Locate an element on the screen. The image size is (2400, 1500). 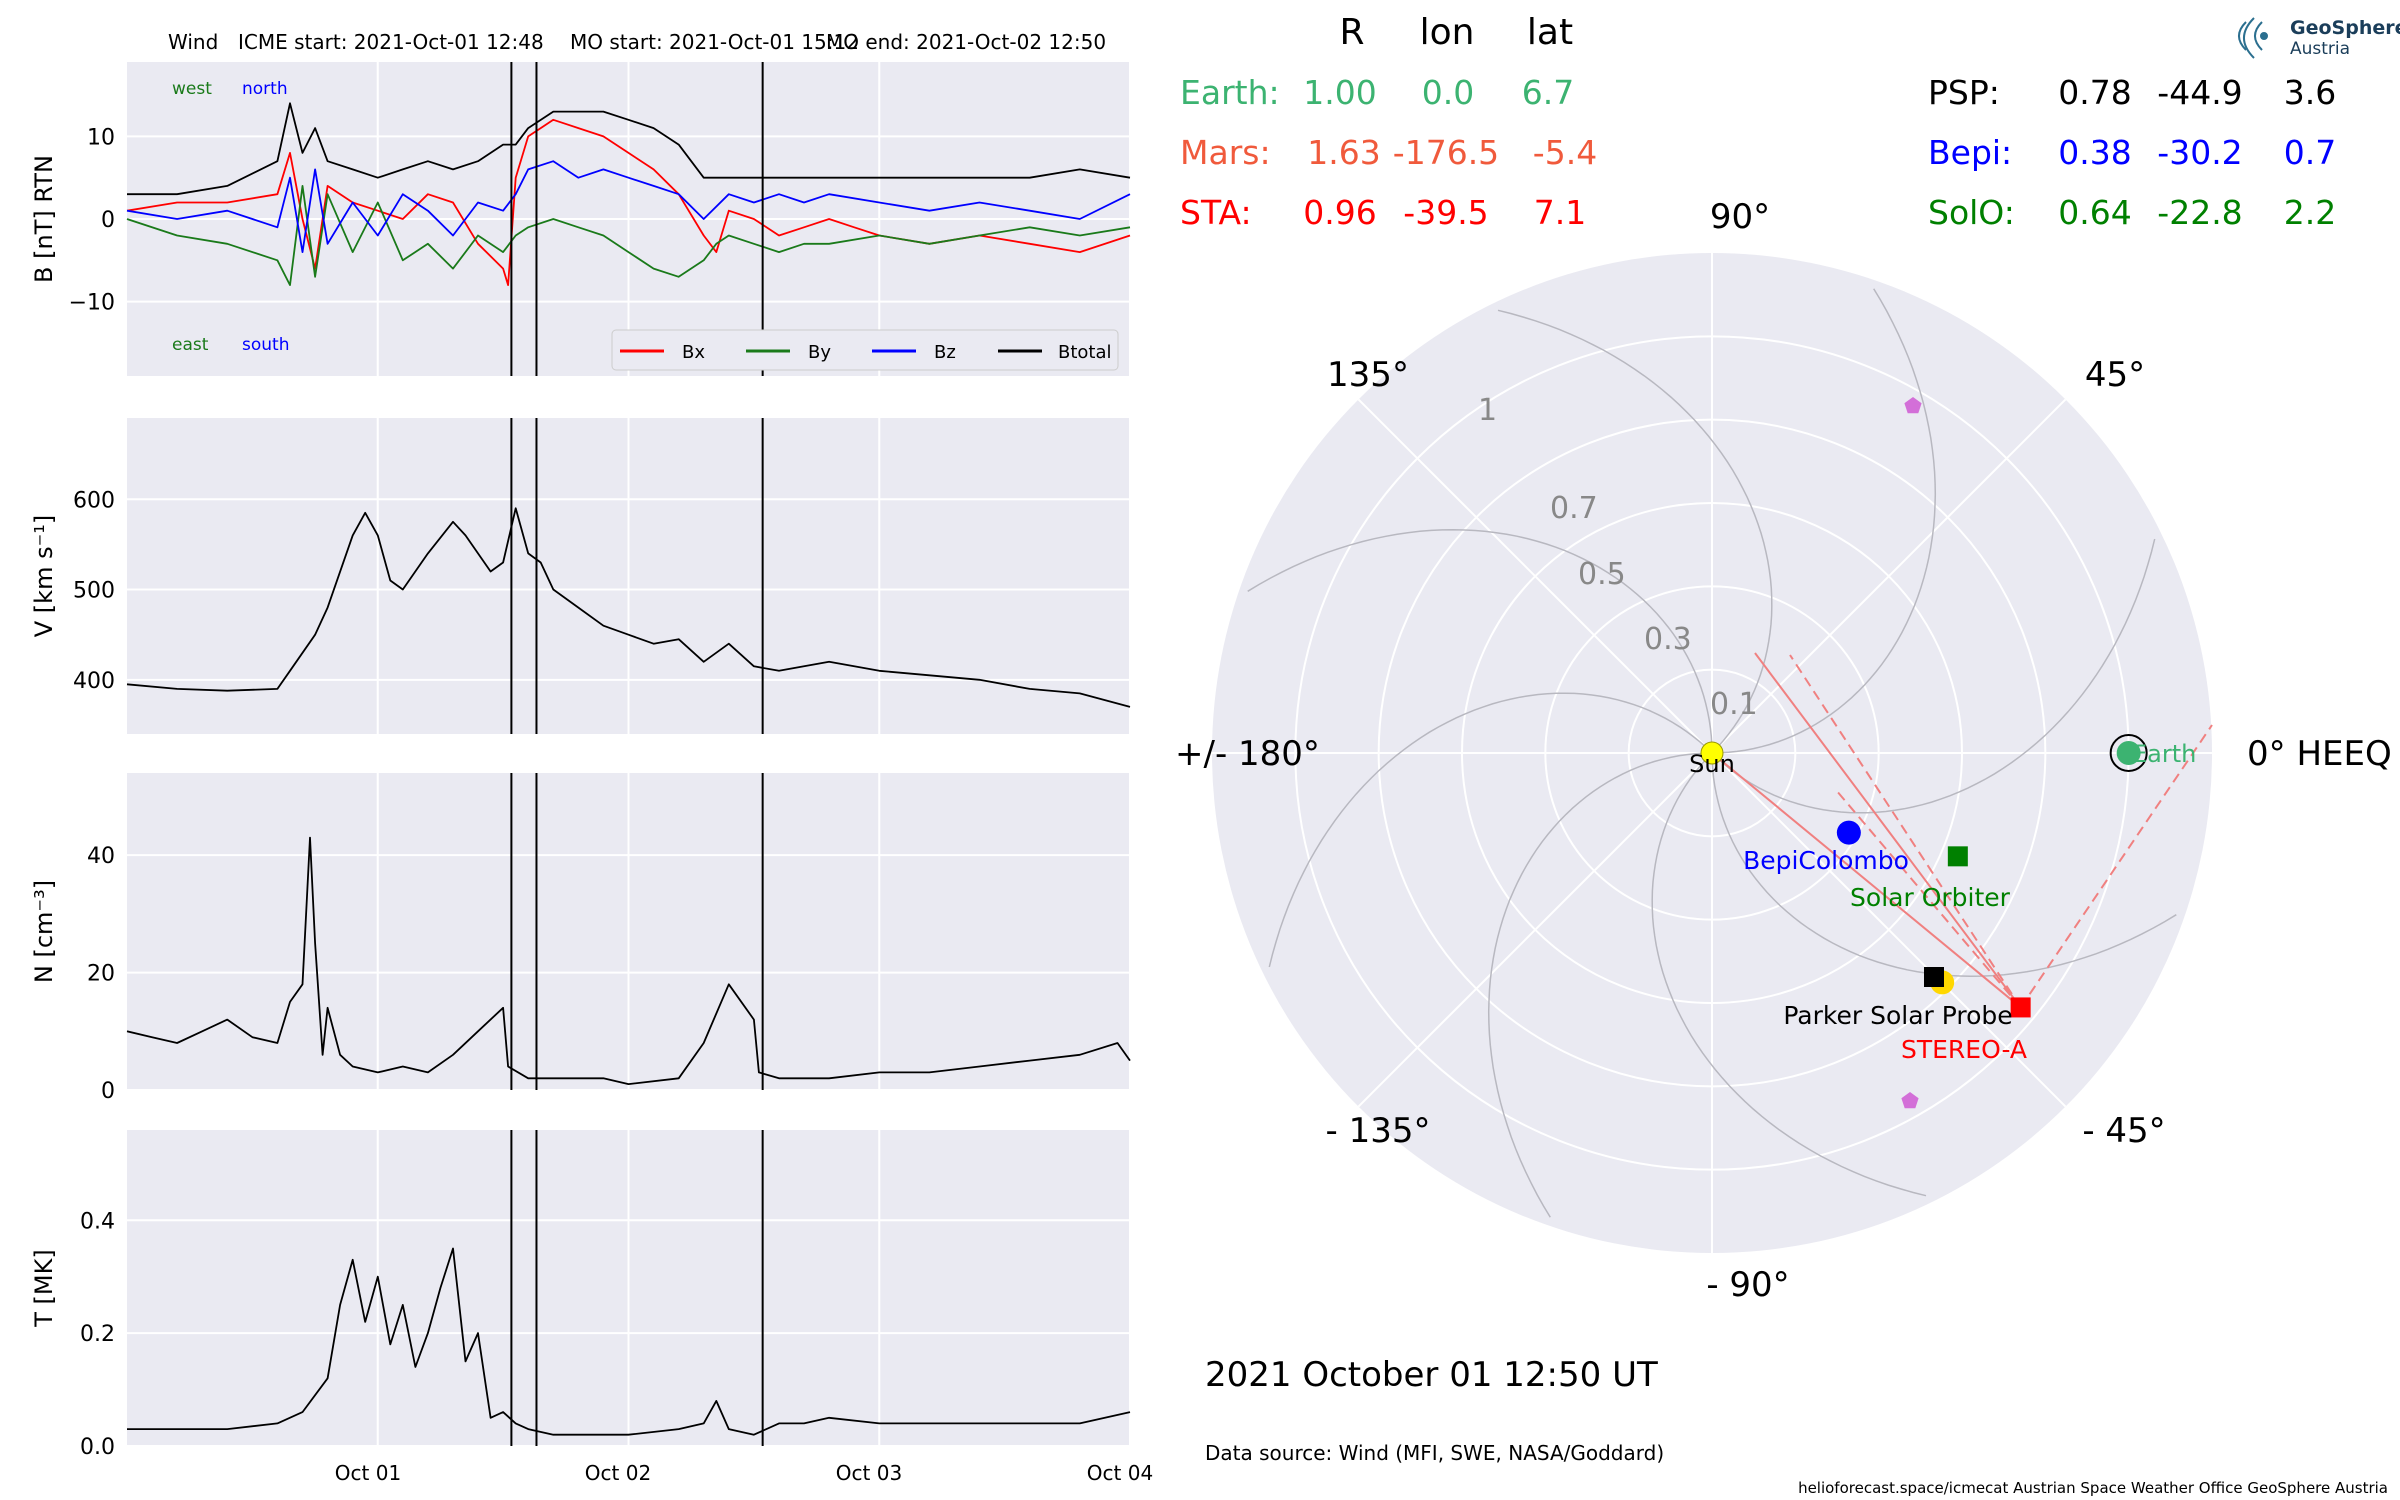
row-sta-lat: 7.1 is located at coordinates (1560, 212).